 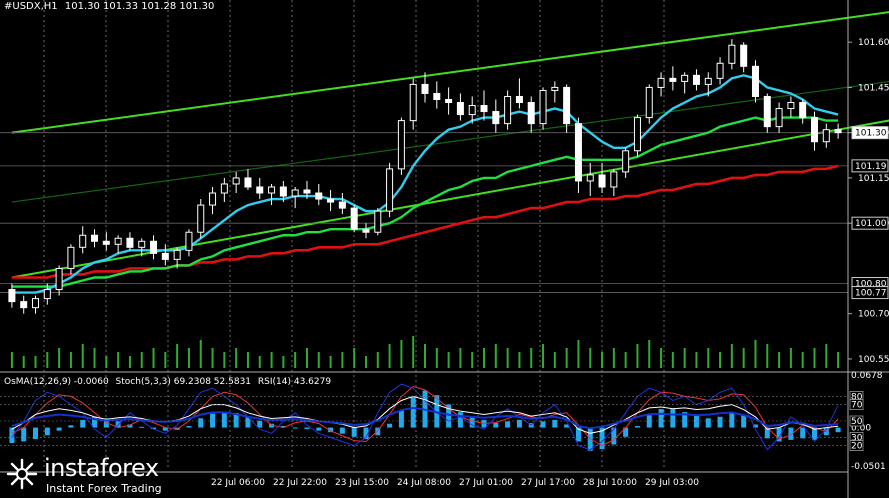 I want to click on level-badge-label: 100.77, so click(x=871, y=294).